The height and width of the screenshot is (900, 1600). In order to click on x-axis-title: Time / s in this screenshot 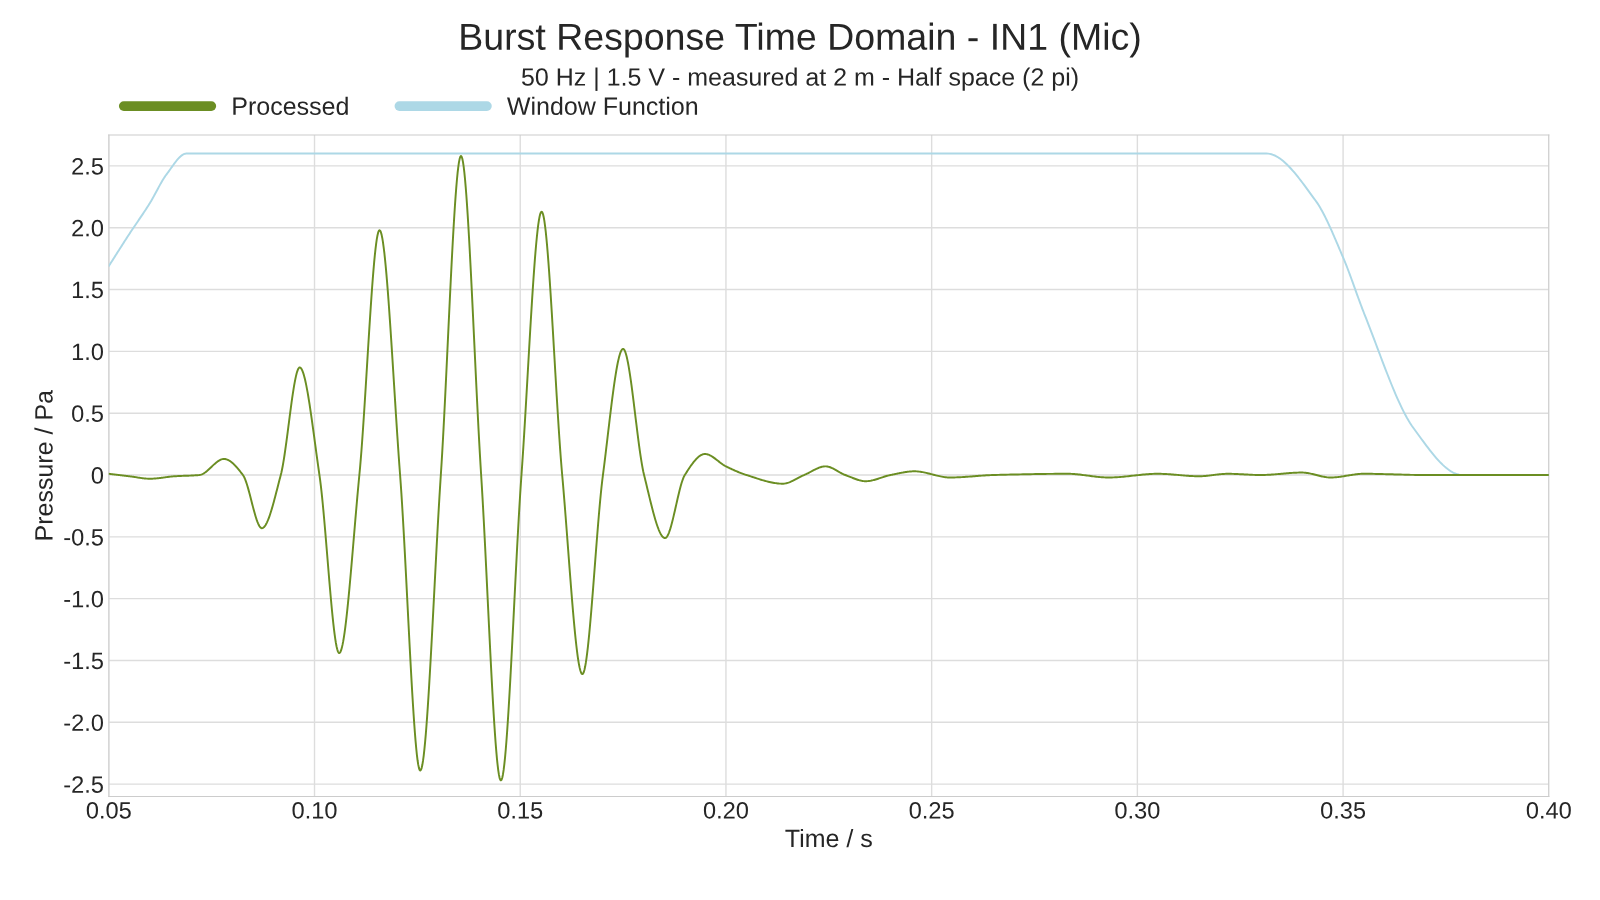, I will do `click(828, 838)`.